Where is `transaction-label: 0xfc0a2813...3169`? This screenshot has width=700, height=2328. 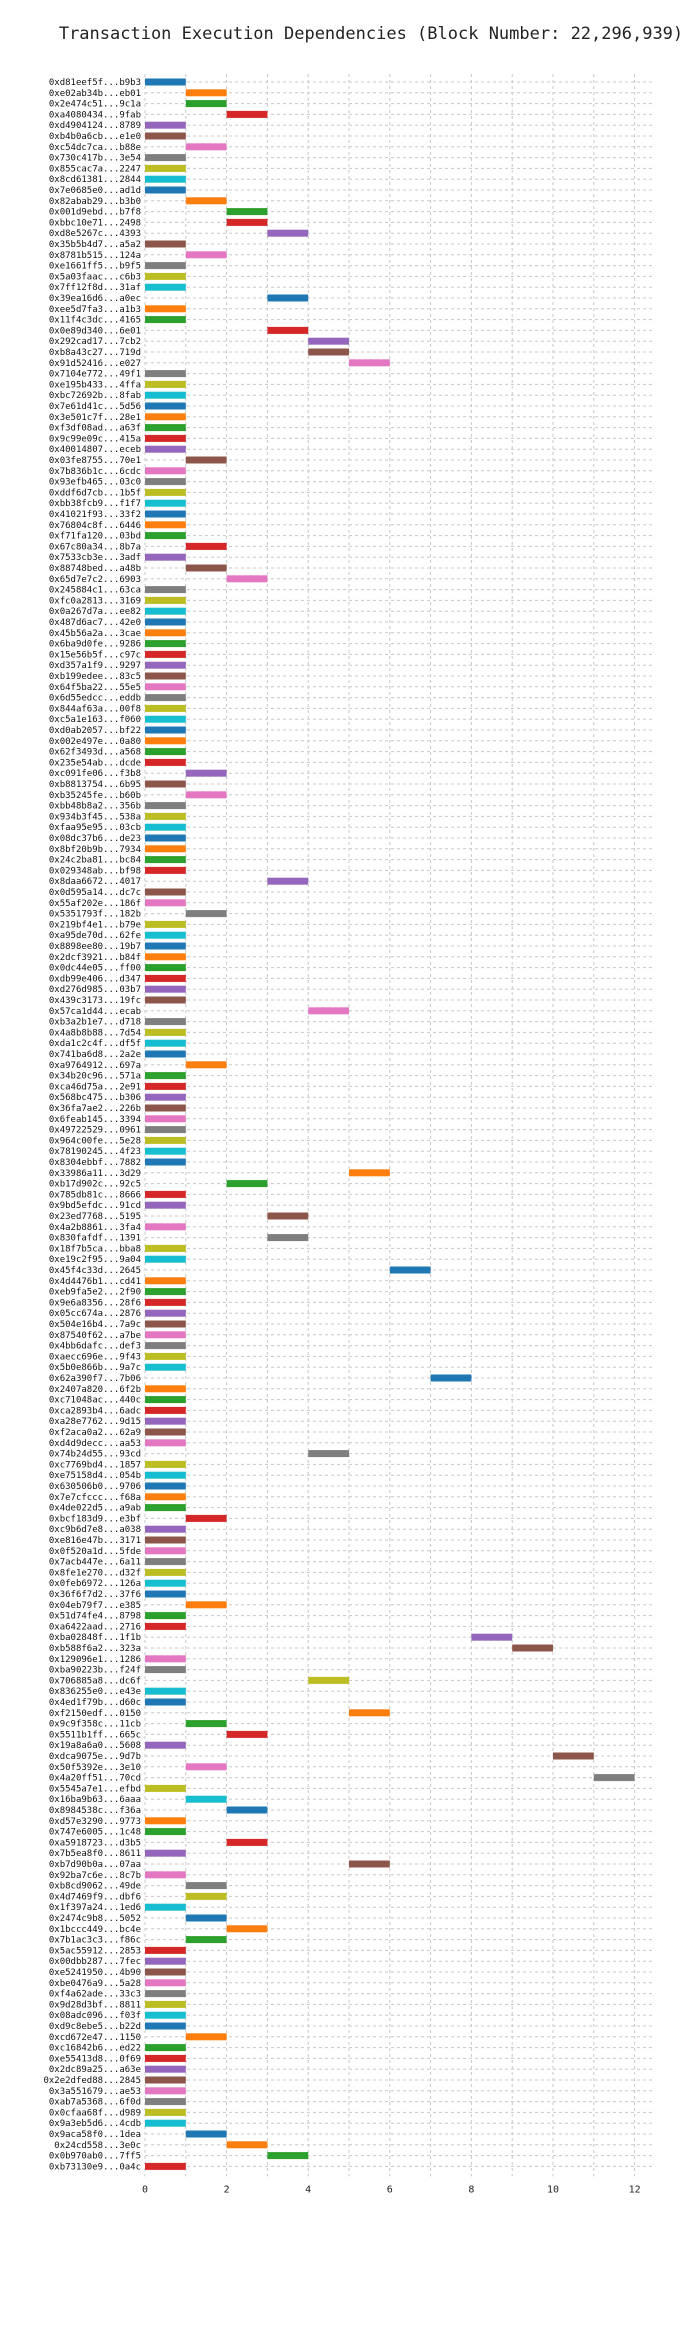 transaction-label: 0xfc0a2813...3169 is located at coordinates (95, 601).